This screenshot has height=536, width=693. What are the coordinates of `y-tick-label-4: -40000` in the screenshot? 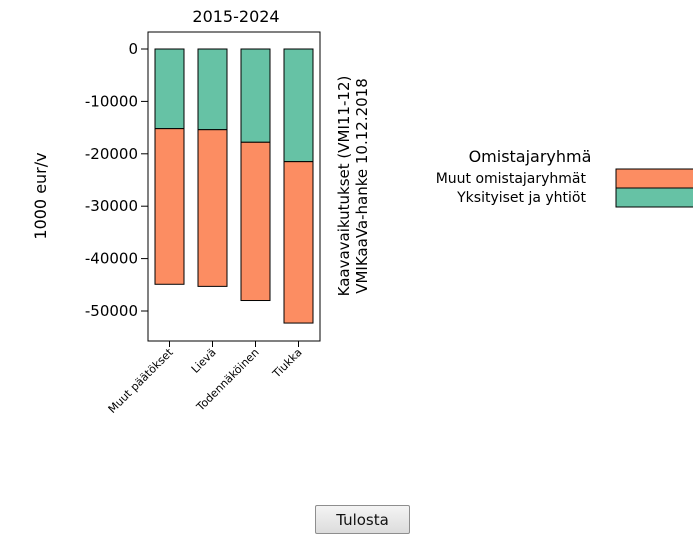 It's located at (111, 259).